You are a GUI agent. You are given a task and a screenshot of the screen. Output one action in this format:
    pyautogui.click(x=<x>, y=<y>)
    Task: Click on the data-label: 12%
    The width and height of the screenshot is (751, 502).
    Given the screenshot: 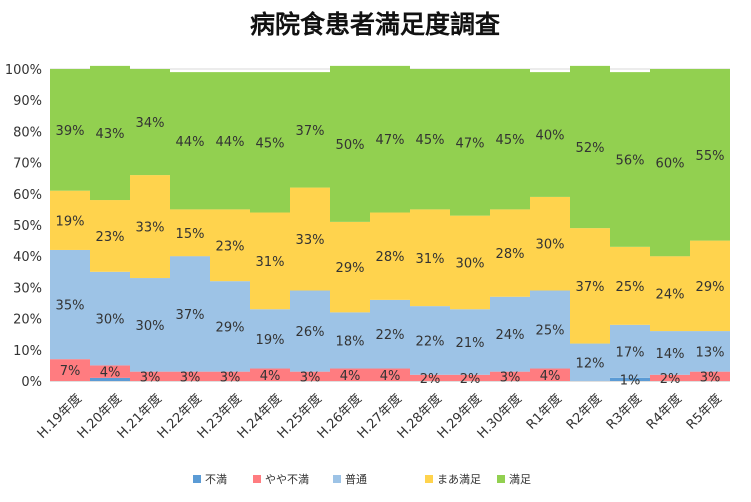 What is the action you would take?
    pyautogui.click(x=590, y=363)
    